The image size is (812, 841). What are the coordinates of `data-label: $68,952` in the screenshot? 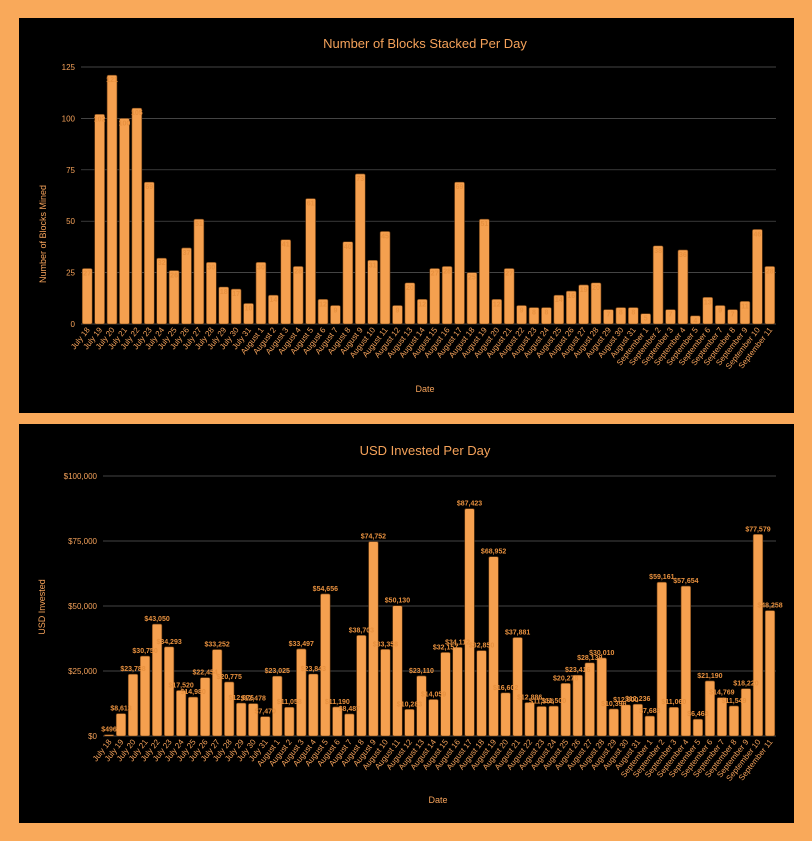 It's located at (493, 552).